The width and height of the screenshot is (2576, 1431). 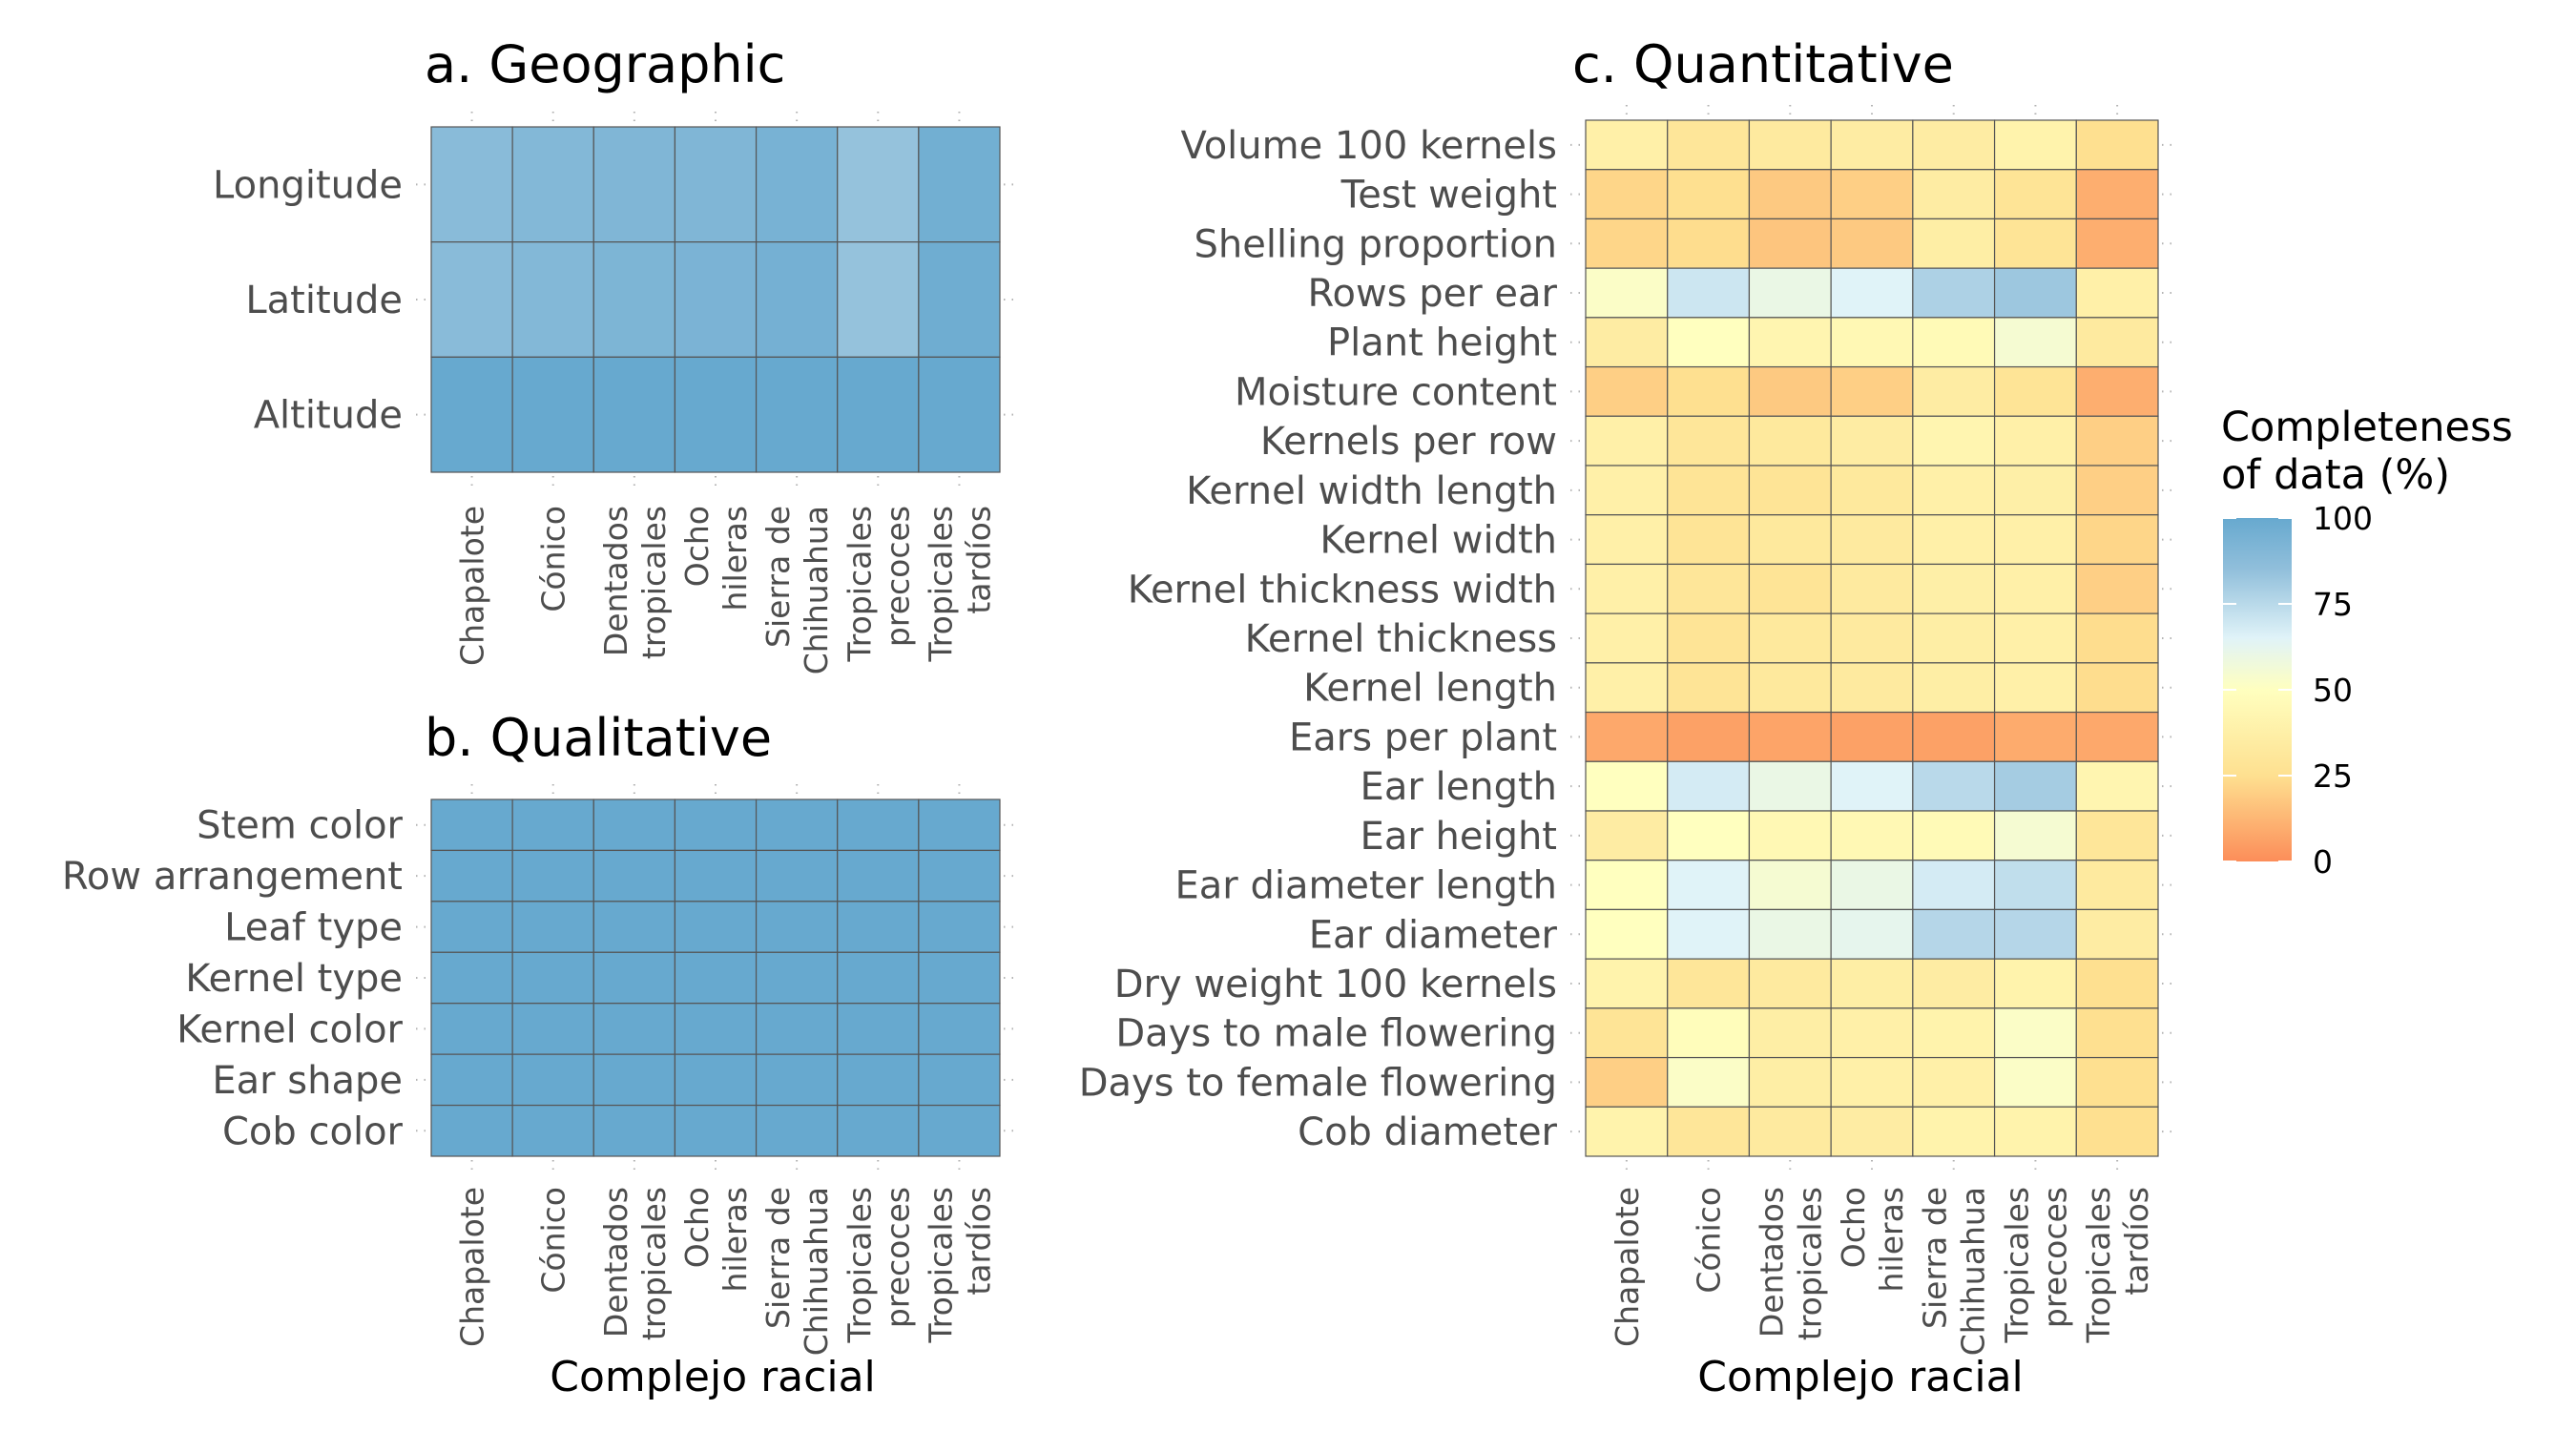 What do you see at coordinates (553, 1240) in the screenshot?
I see `column-label: Cónico` at bounding box center [553, 1240].